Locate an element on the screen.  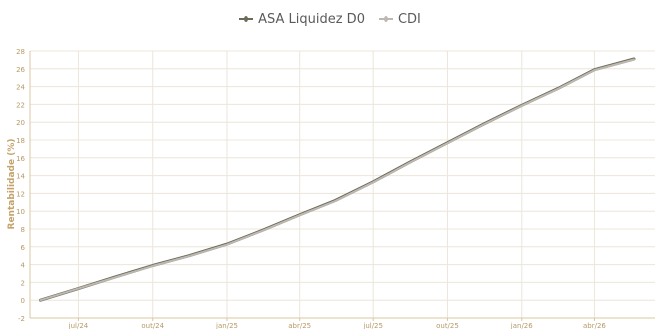
x-tick-label: out/25 is located at coordinates (447, 325).